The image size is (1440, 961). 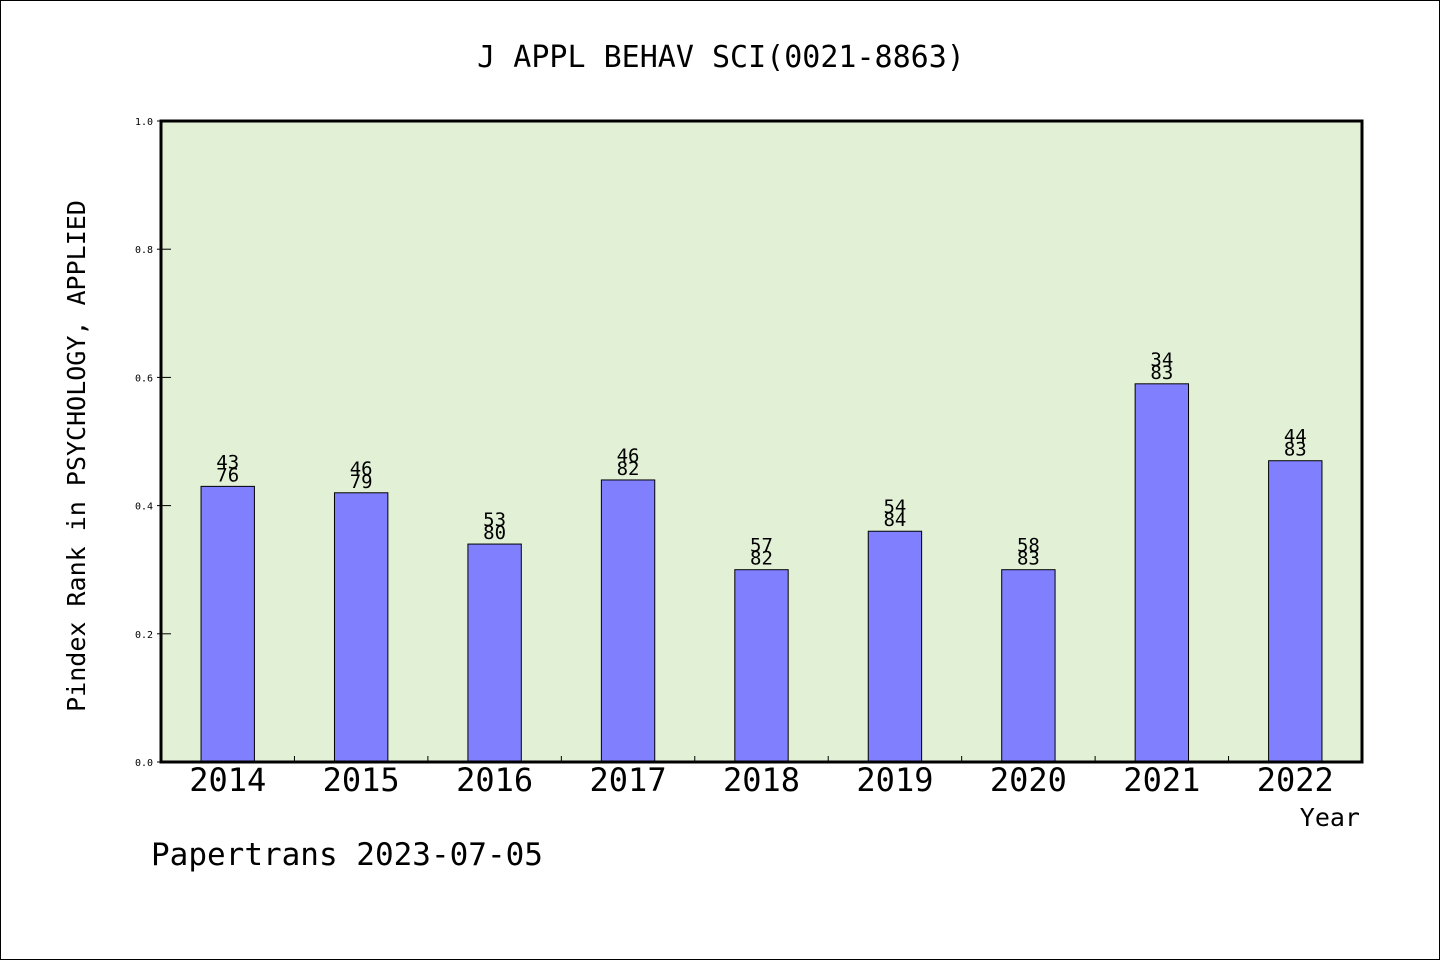 I want to click on x-tick-label: 2022, so click(x=1295, y=780).